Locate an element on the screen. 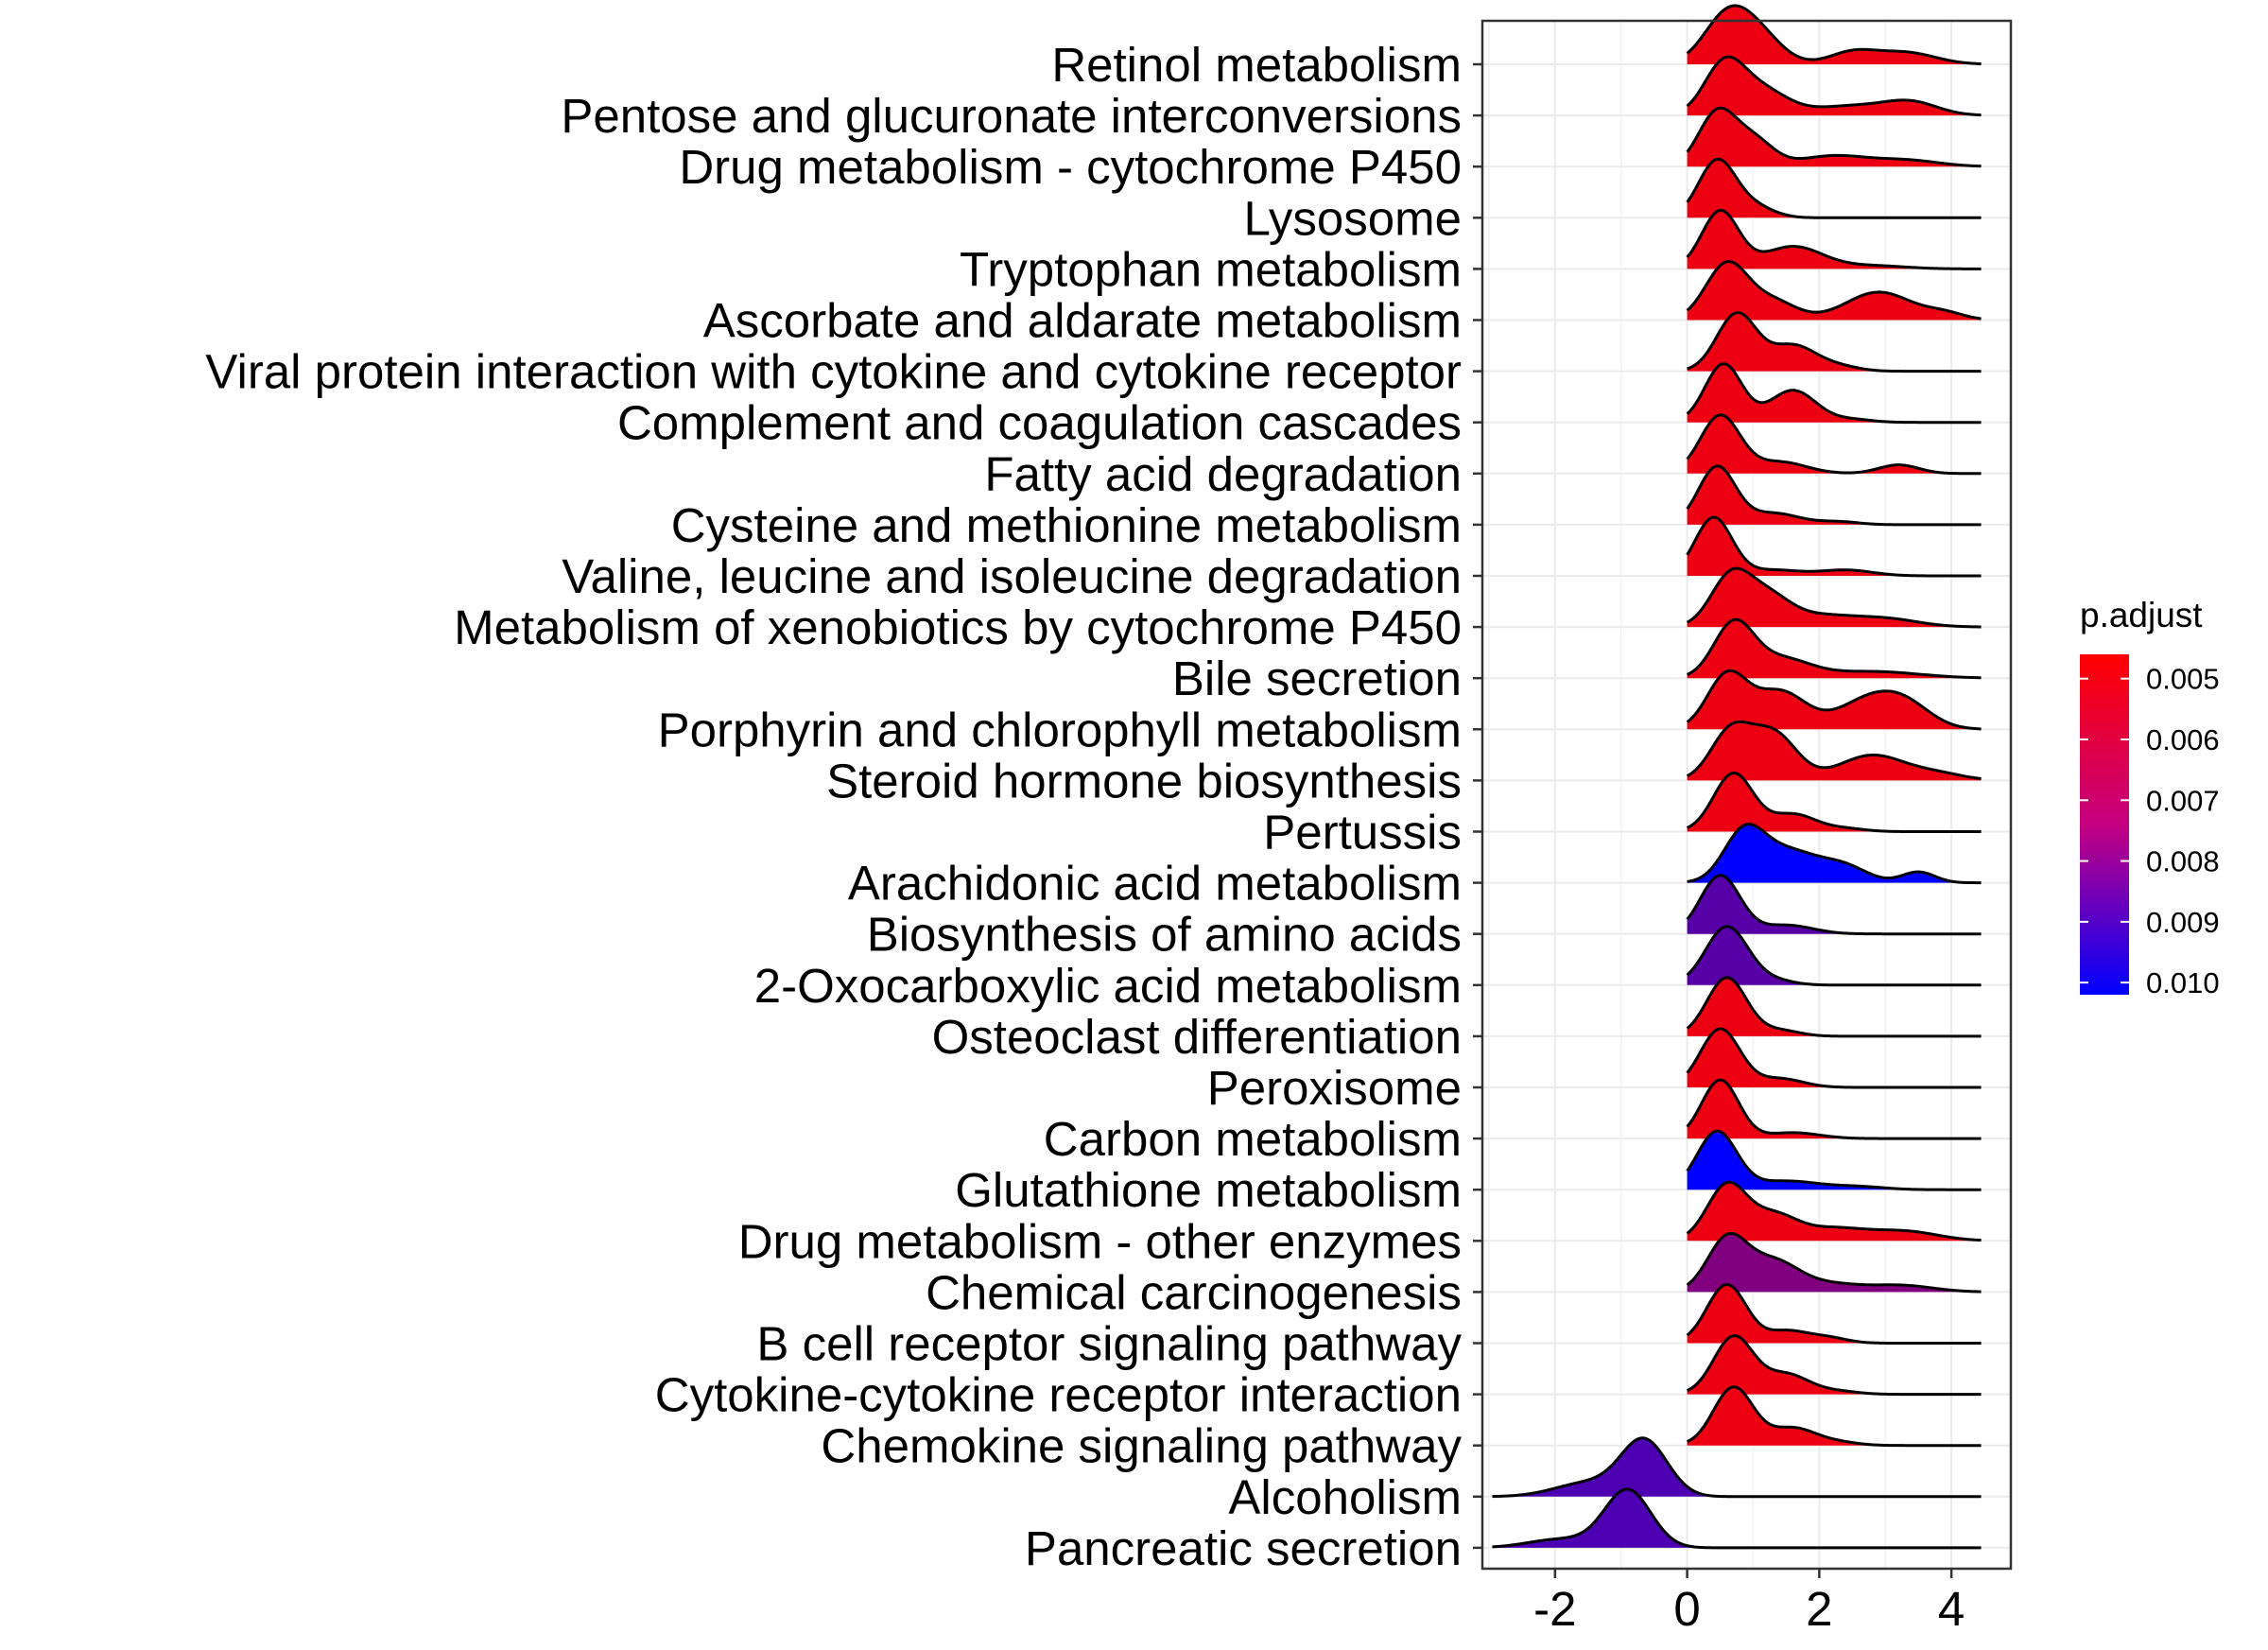 The image size is (2268, 1650). category-label: B cell receptor signaling pathway is located at coordinates (1109, 1344).